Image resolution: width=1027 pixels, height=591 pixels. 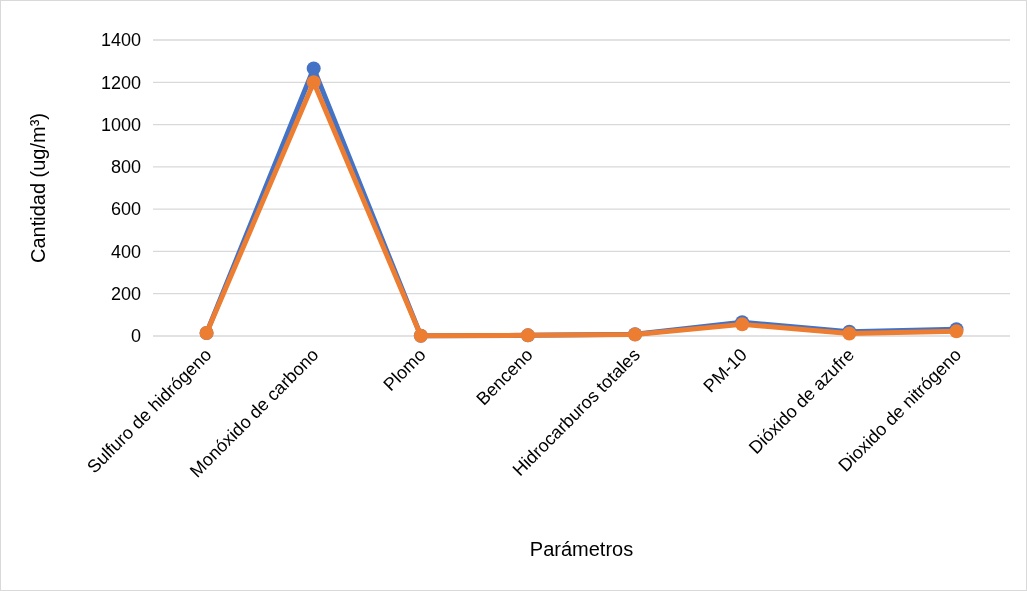 What do you see at coordinates (120, 124) in the screenshot?
I see `y-tick-label: 1000` at bounding box center [120, 124].